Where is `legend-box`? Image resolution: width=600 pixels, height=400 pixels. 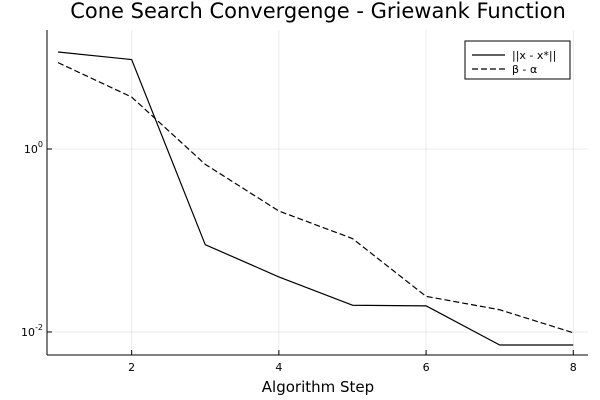 legend-box is located at coordinates (517, 60).